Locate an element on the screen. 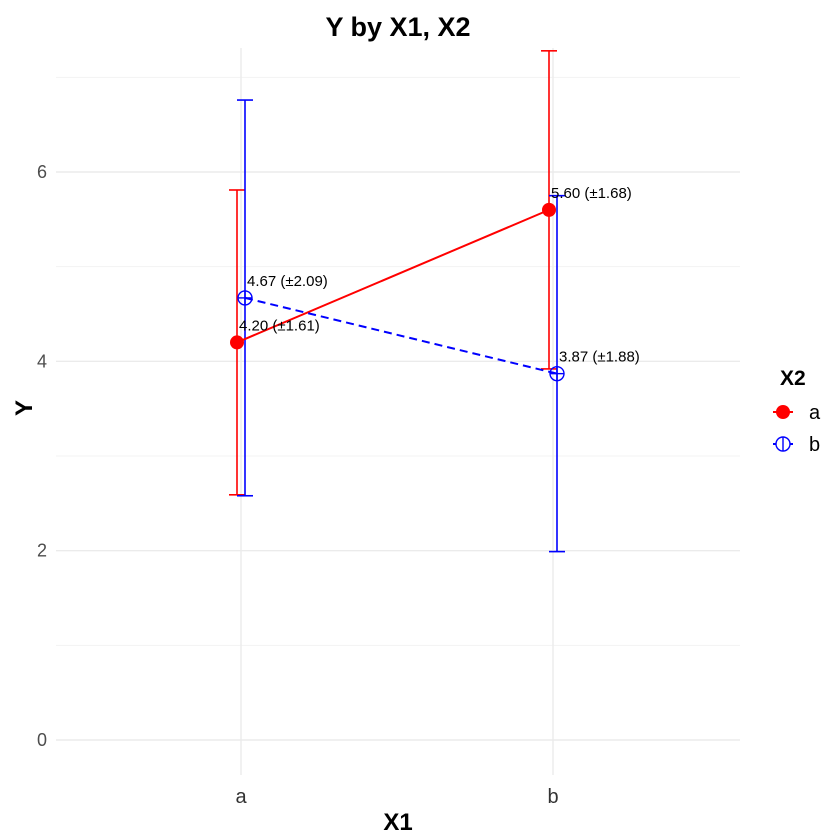 The height and width of the screenshot is (840, 840). y-tick-labels: 0 2 4 6 is located at coordinates (42, 456).